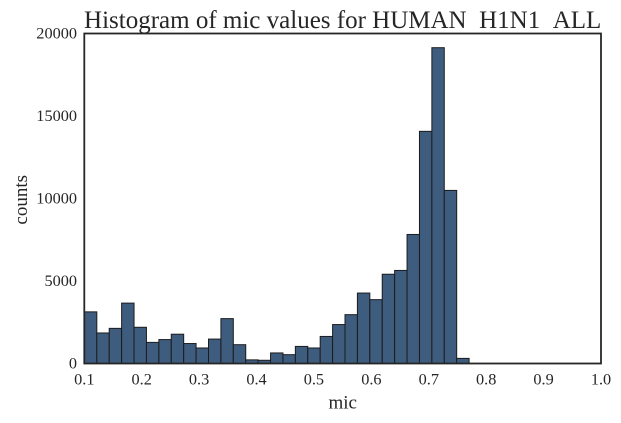 Image resolution: width=621 pixels, height=423 pixels. What do you see at coordinates (56, 32) in the screenshot?
I see `svg-text: 20000` at bounding box center [56, 32].